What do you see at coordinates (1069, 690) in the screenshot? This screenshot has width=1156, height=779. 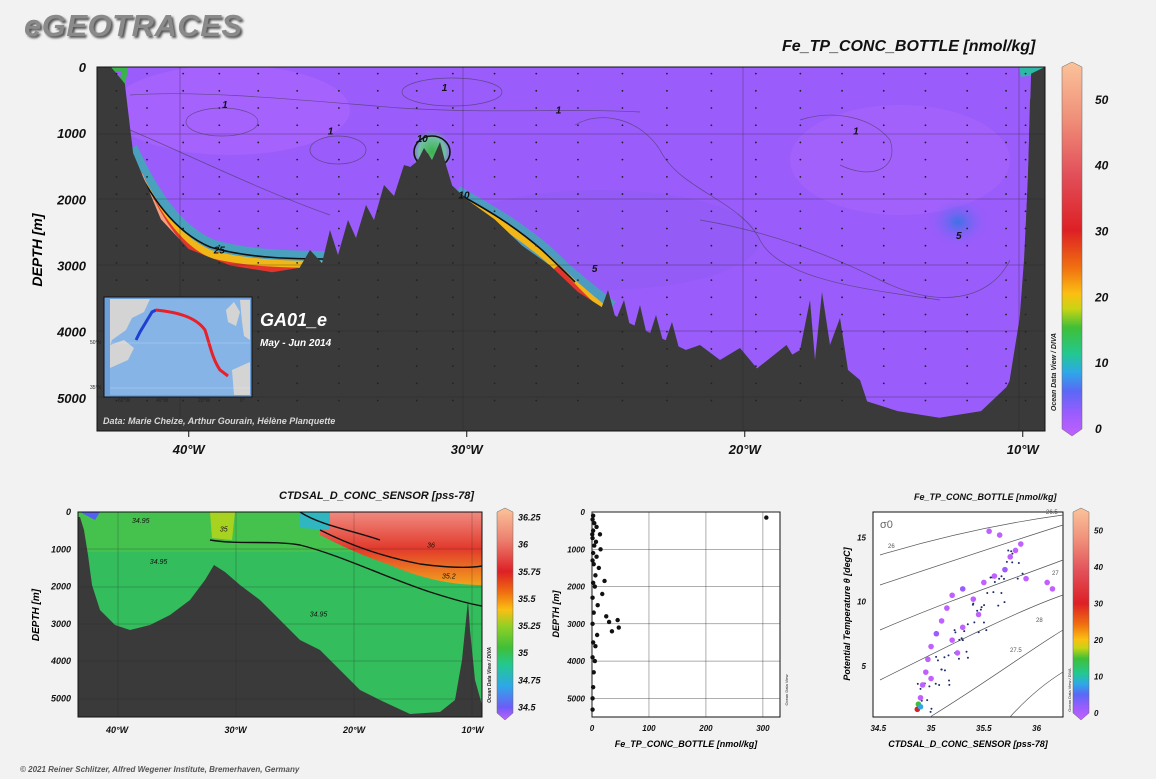 I see `ts-odv-tag: Ocean Data View / DIVA` at bounding box center [1069, 690].